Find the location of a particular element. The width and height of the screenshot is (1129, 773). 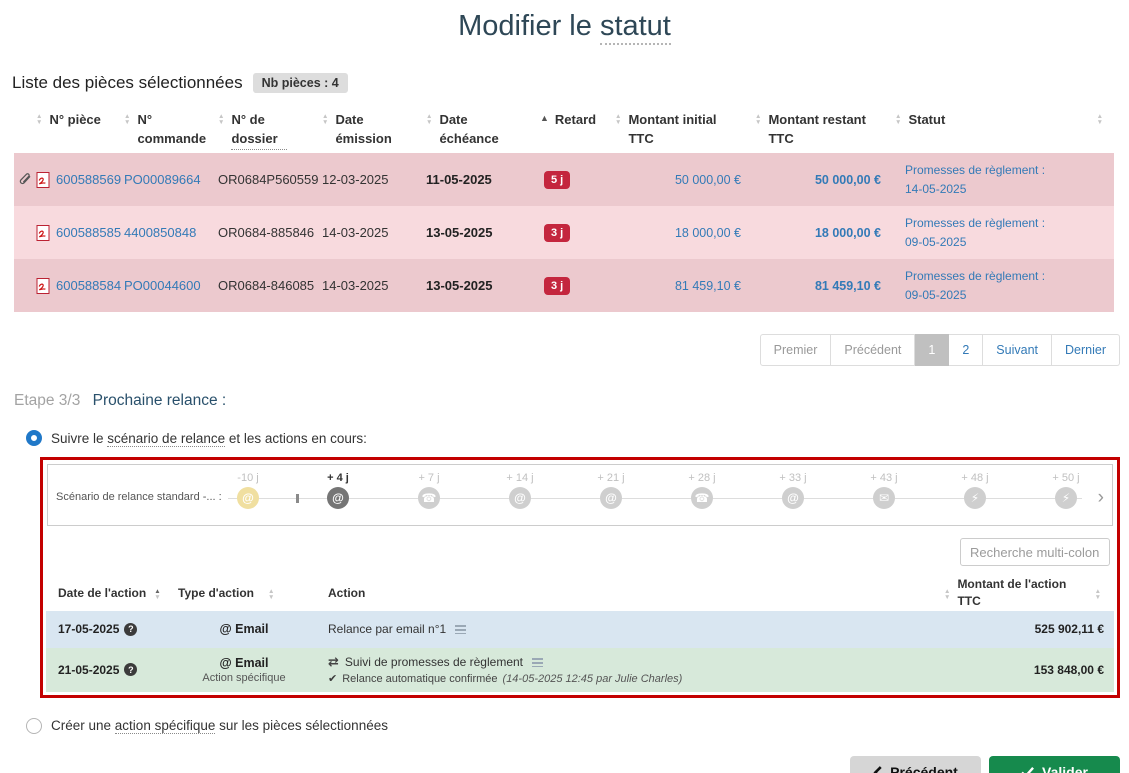

header-action-amount: ▲ ▼ Montant de l'action TTC ▲ ▼ is located at coordinates (1022, 593).